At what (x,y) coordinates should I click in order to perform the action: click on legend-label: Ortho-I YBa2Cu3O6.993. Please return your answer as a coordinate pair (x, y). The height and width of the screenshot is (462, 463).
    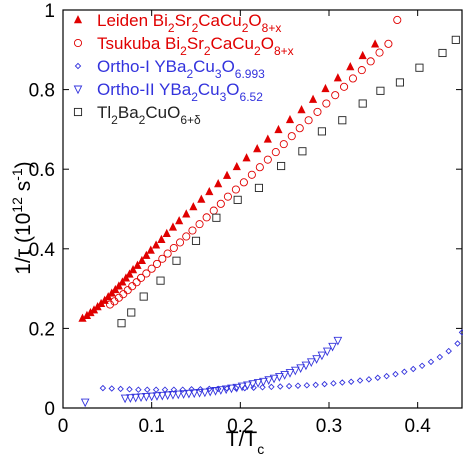
    Looking at the image, I should click on (181, 69).